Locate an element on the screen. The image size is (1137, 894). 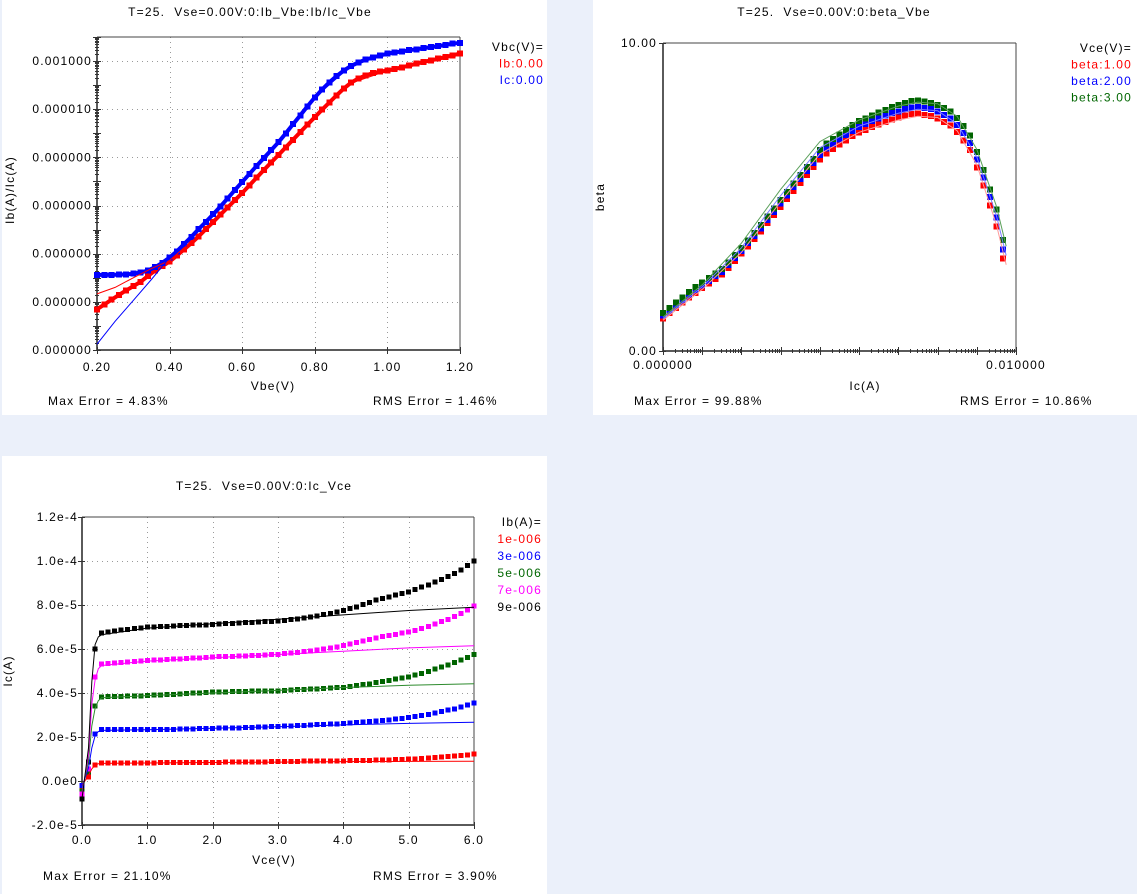
x-tick-label: 5.0 is located at coordinates (409, 840).